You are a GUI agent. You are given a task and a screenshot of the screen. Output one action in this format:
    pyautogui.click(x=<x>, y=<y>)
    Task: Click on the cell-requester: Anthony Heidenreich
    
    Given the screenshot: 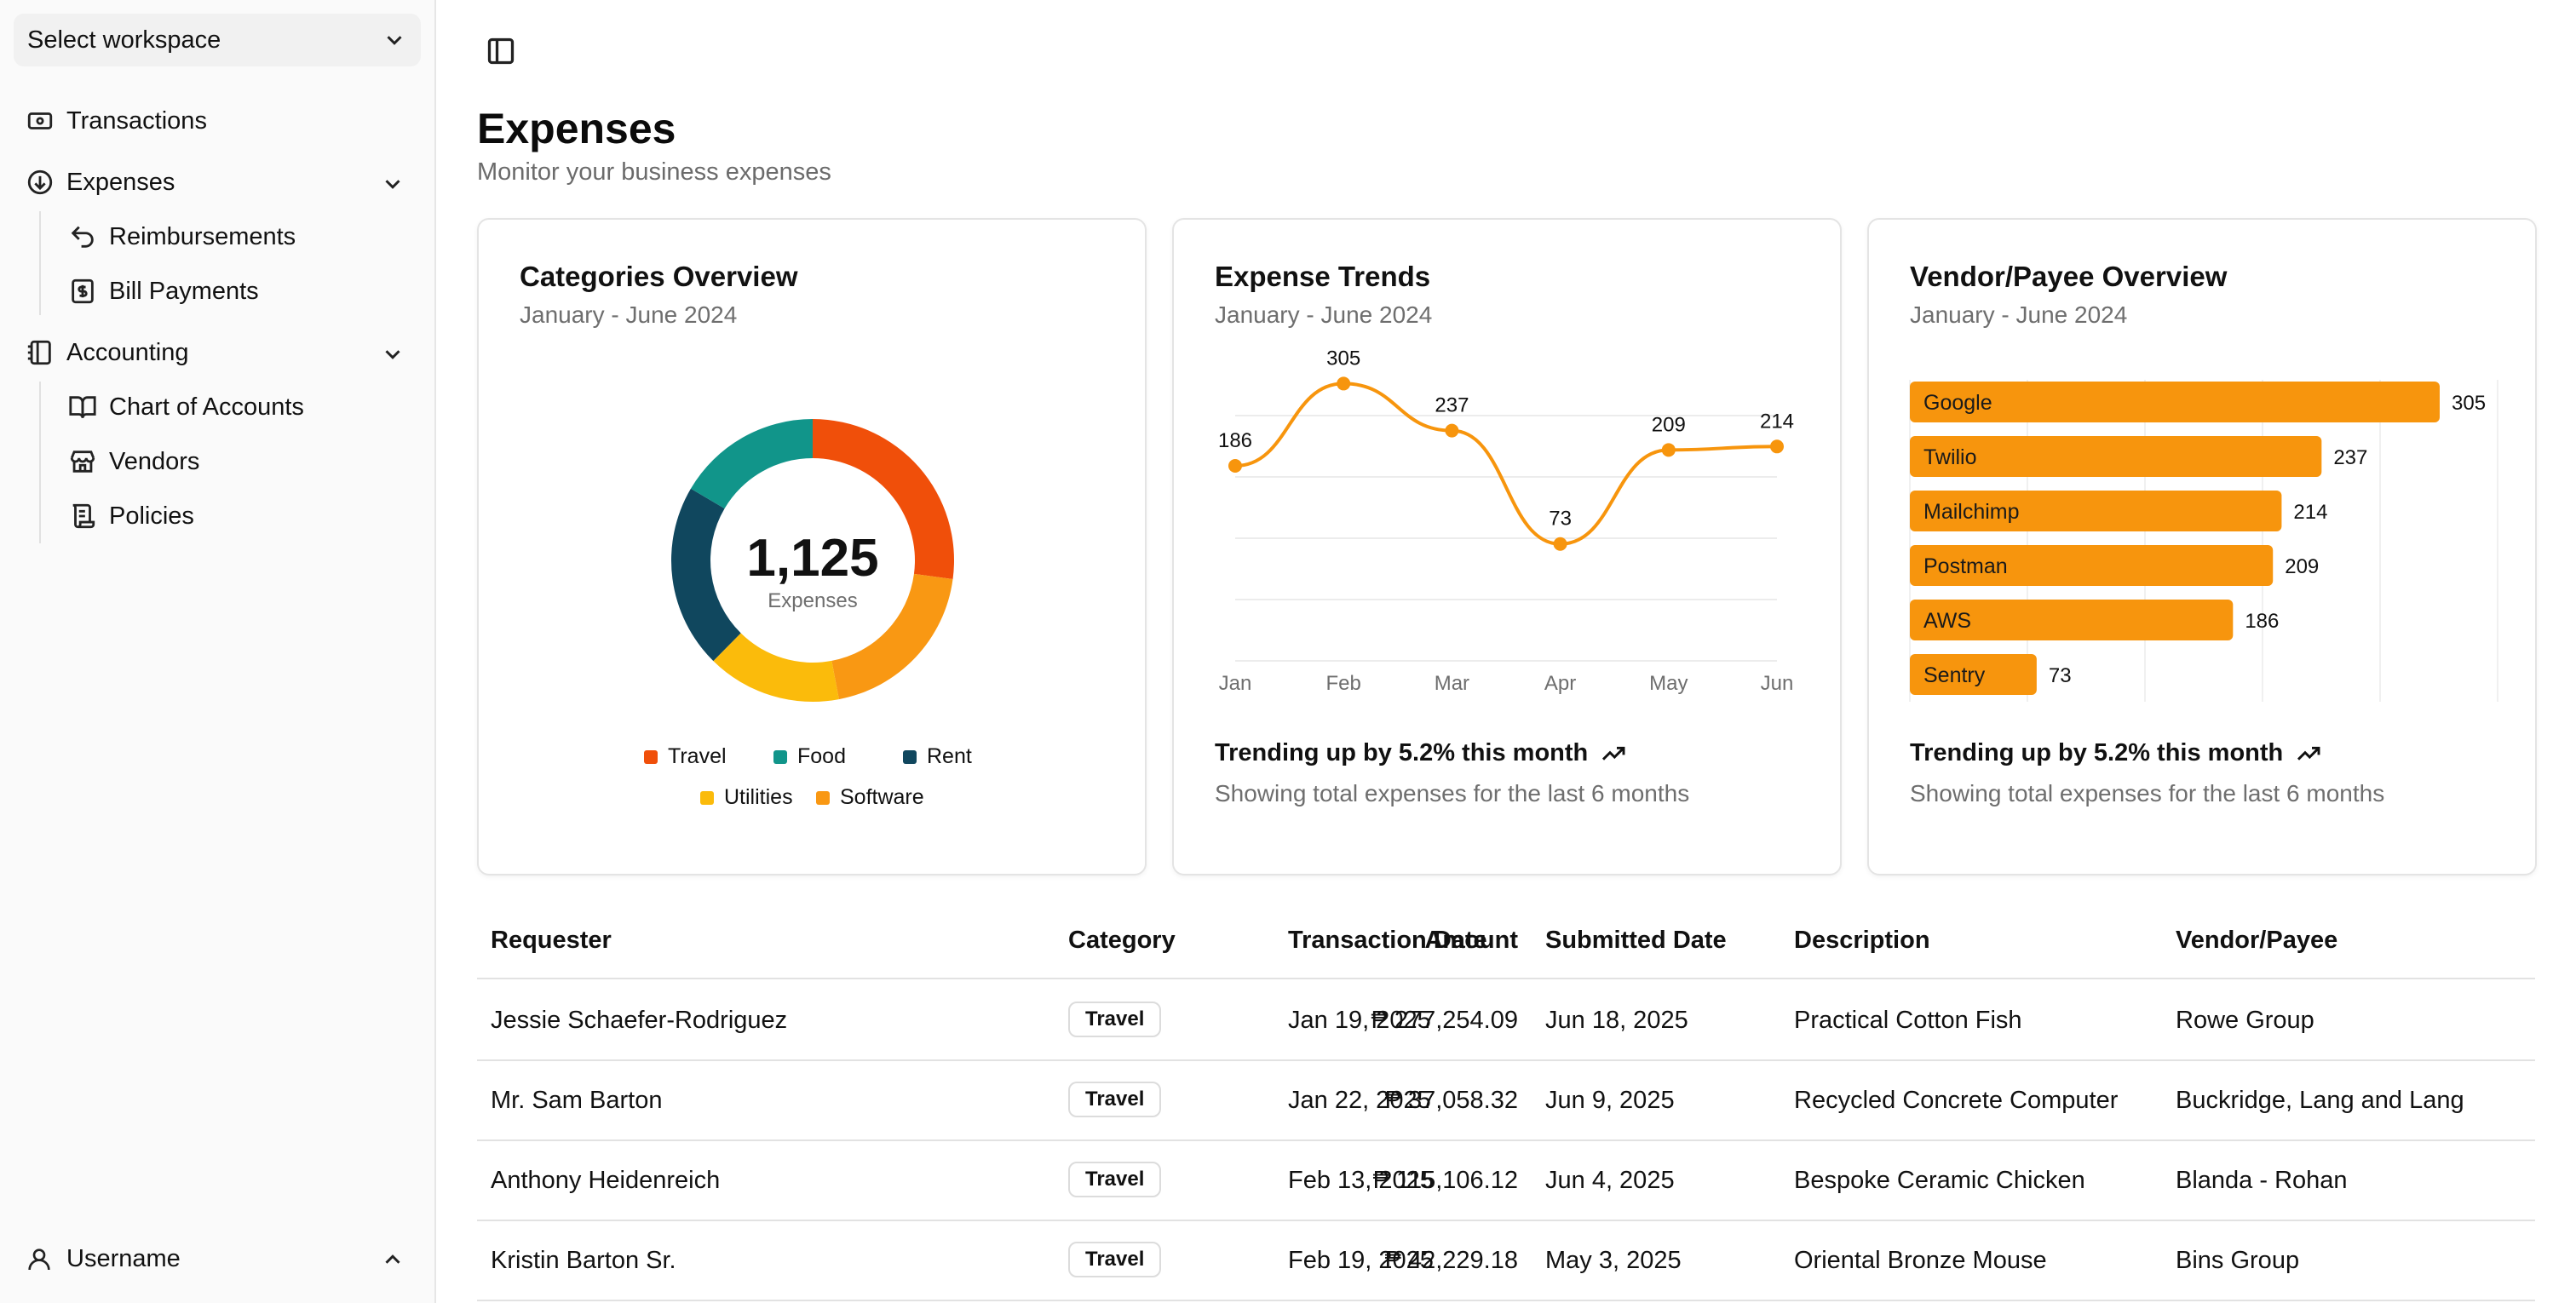 What is the action you would take?
    pyautogui.click(x=606, y=1180)
    